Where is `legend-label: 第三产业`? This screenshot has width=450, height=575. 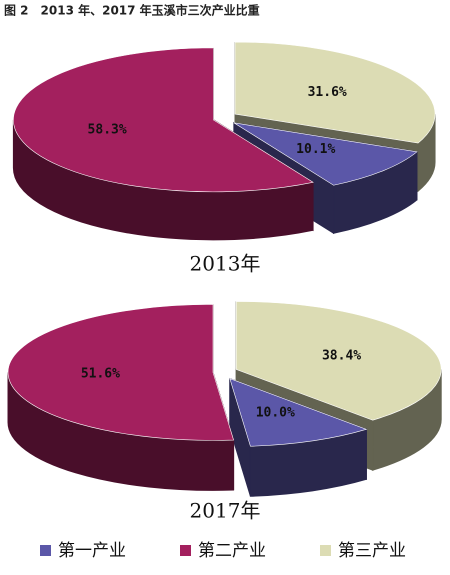 legend-label: 第三产业 is located at coordinates (372, 551).